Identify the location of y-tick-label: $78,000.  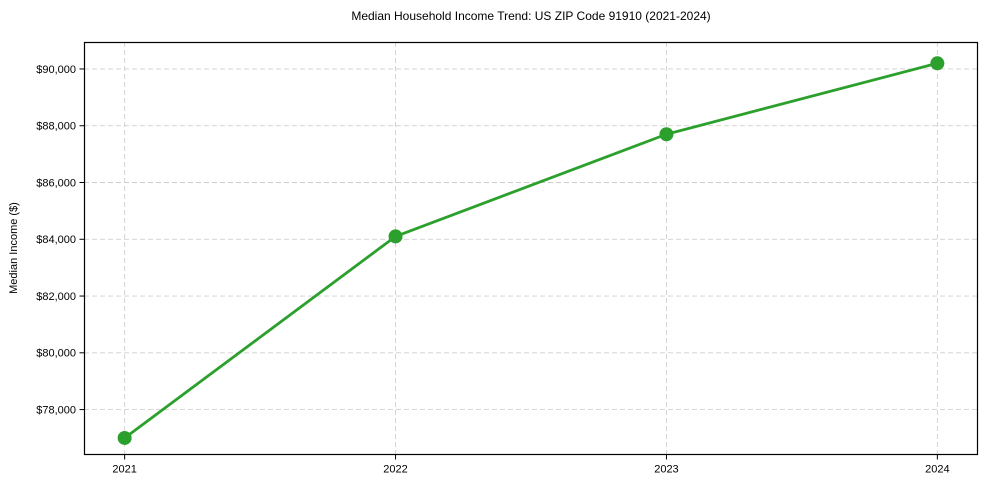
(56, 410).